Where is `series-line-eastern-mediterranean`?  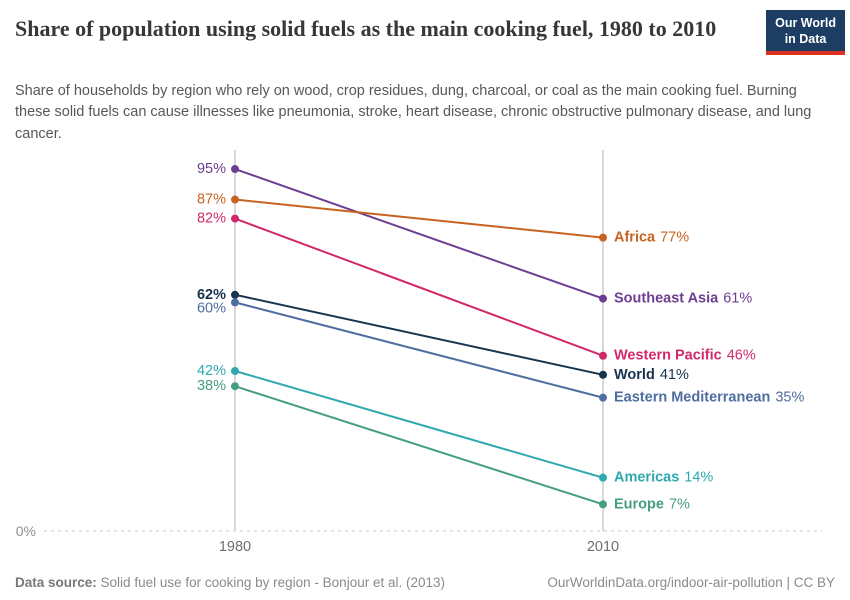
series-line-eastern-mediterranean is located at coordinates (419, 350).